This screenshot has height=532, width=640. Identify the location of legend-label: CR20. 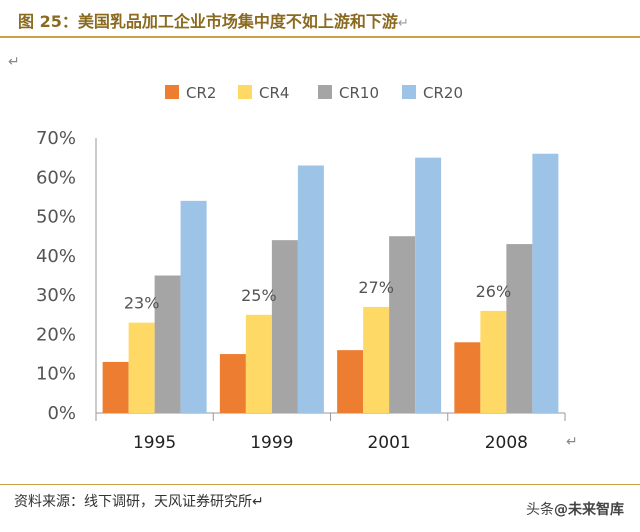
(443, 93).